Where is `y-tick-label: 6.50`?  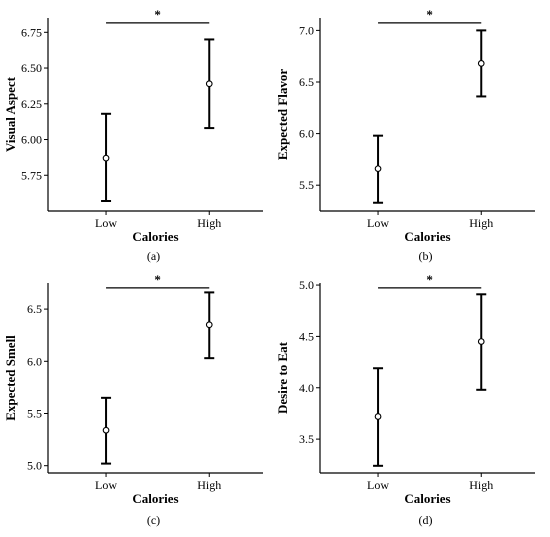 y-tick-label: 6.50 is located at coordinates (31, 68).